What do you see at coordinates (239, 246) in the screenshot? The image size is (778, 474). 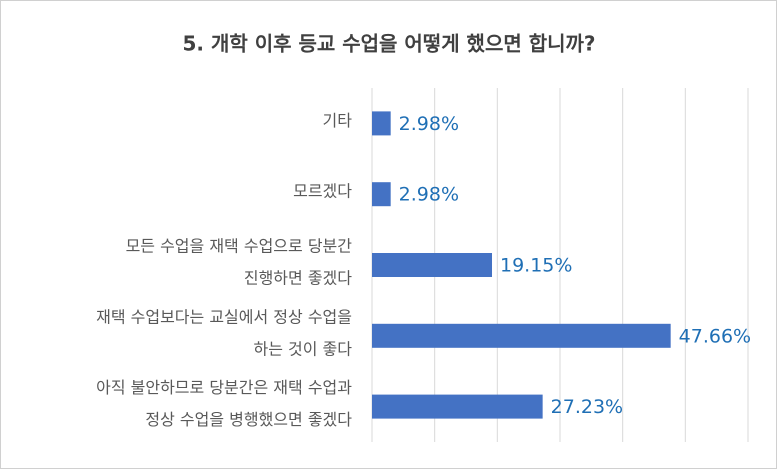 I see `category-label: 모든 수업을 재택 수업으로 당분간` at bounding box center [239, 246].